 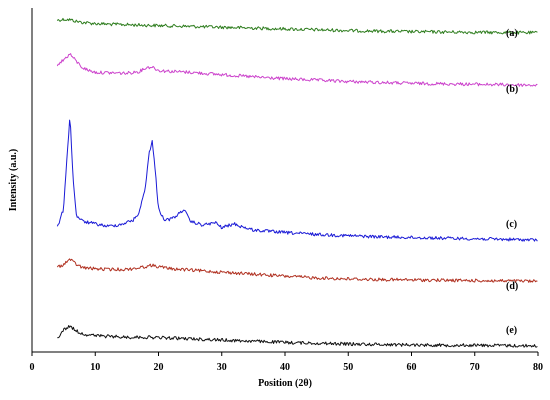 What do you see at coordinates (348, 367) in the screenshot?
I see `x-tick-label-50: 50` at bounding box center [348, 367].